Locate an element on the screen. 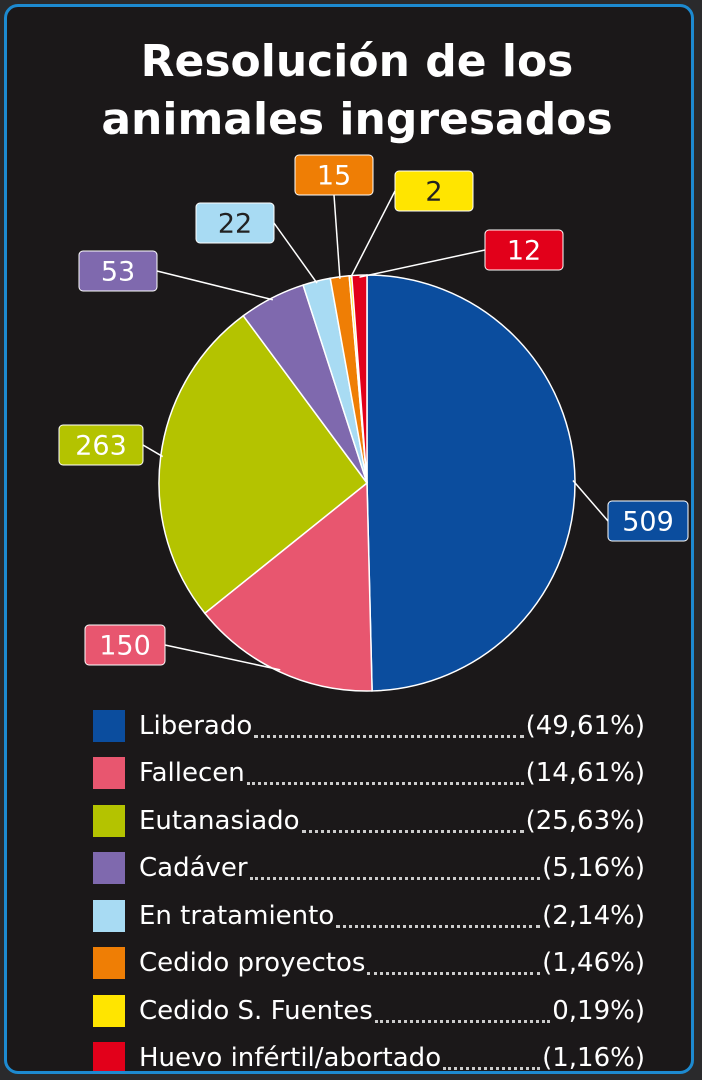 The width and height of the screenshot is (702, 1080). legend-item: Liberado (49,61%) is located at coordinates (369, 726).